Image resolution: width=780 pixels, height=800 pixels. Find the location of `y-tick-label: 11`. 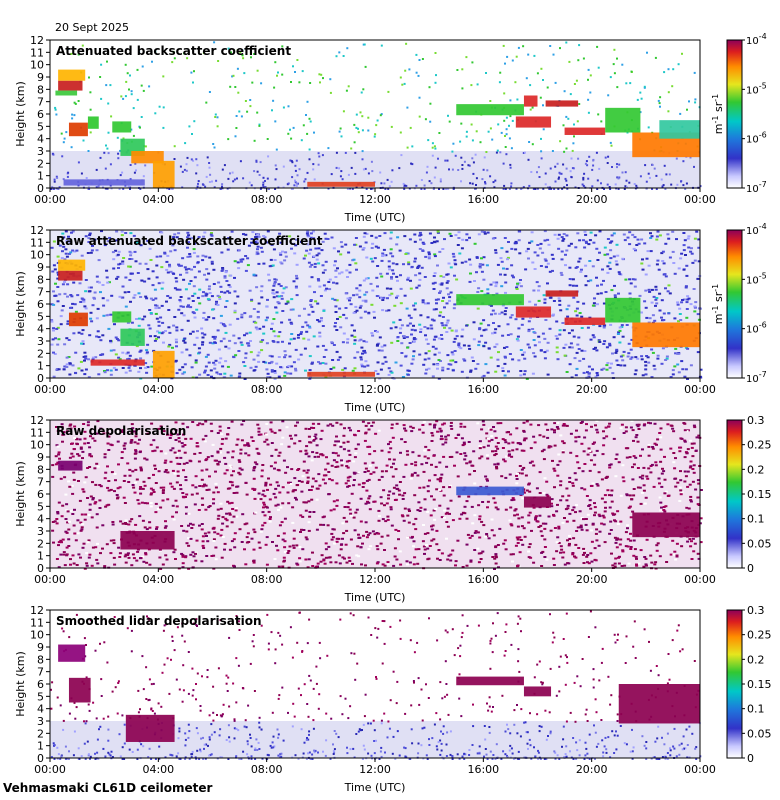

y-tick-label: 11 is located at coordinates (37, 242).